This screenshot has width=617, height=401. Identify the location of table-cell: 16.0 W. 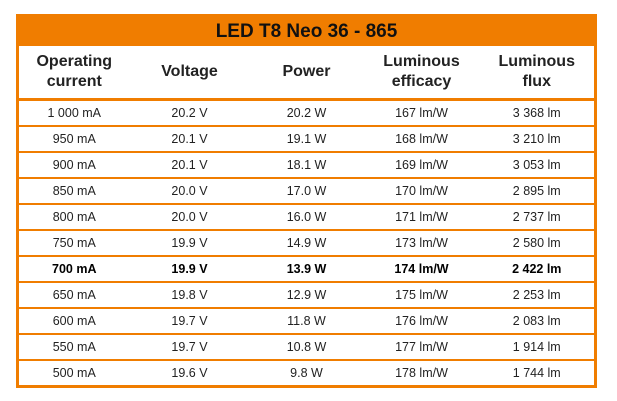
(306, 216).